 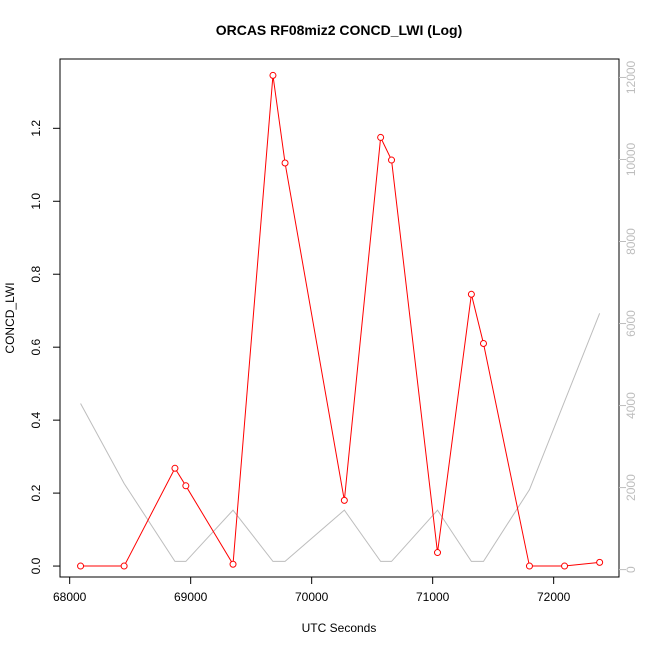 I want to click on y2-tick-label: 8000, so click(x=631, y=241).